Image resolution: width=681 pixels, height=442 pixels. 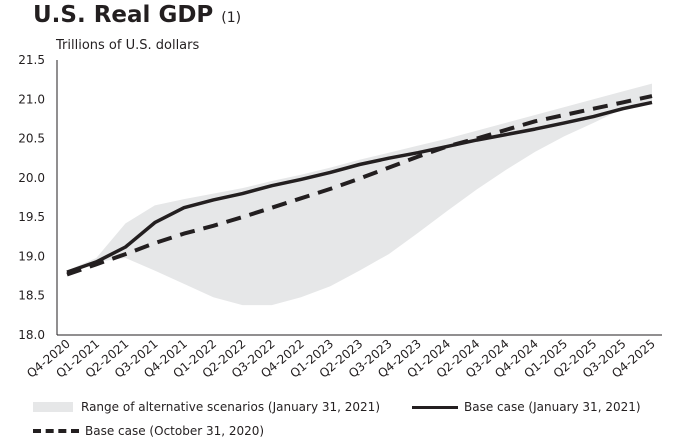 I want to click on legend-swatch-solid, so click(x=435, y=407).